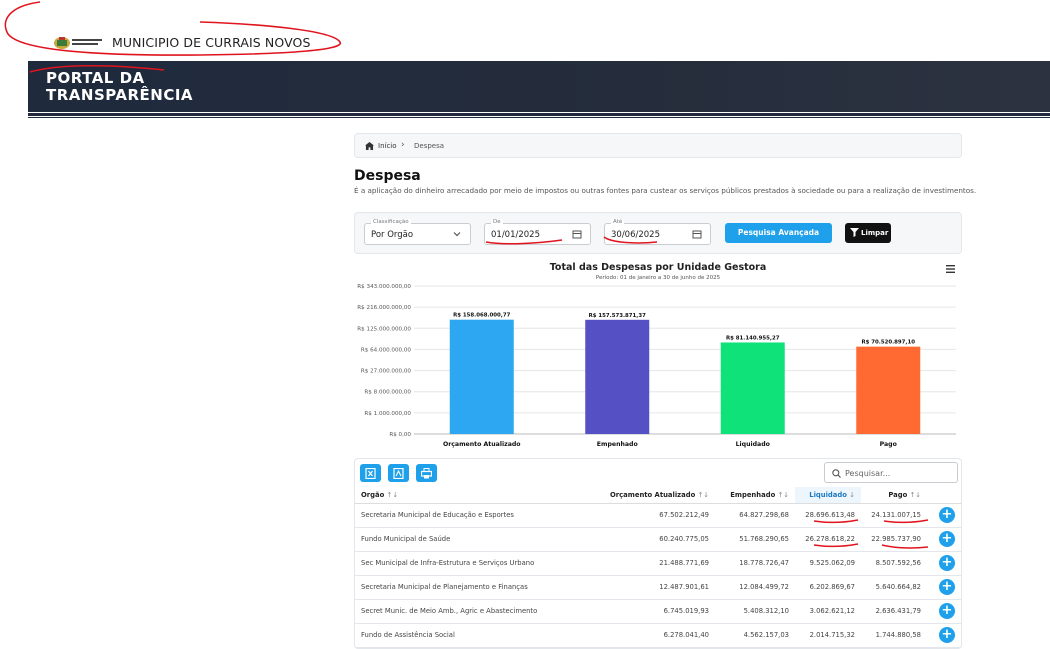  What do you see at coordinates (617, 444) in the screenshot?
I see `x-tick-label: Empenhado` at bounding box center [617, 444].